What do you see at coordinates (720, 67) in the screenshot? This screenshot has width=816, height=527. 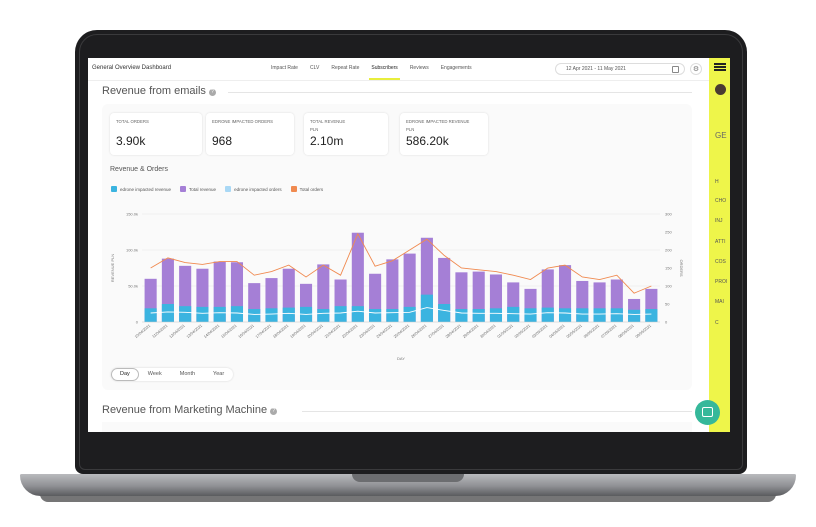 I see `hamburger-menu-icon` at bounding box center [720, 67].